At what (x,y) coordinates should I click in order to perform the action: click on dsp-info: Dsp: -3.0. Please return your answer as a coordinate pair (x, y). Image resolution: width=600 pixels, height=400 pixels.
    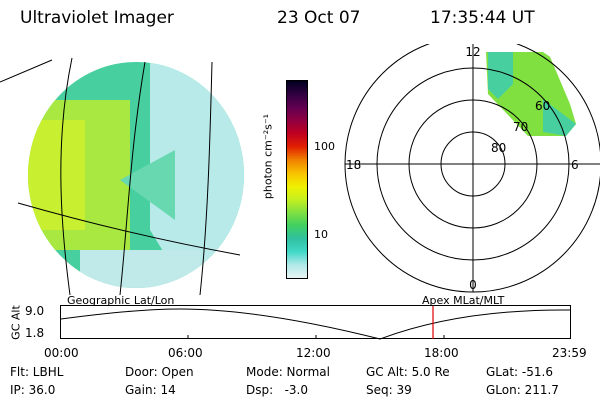
    Looking at the image, I should click on (277, 390).